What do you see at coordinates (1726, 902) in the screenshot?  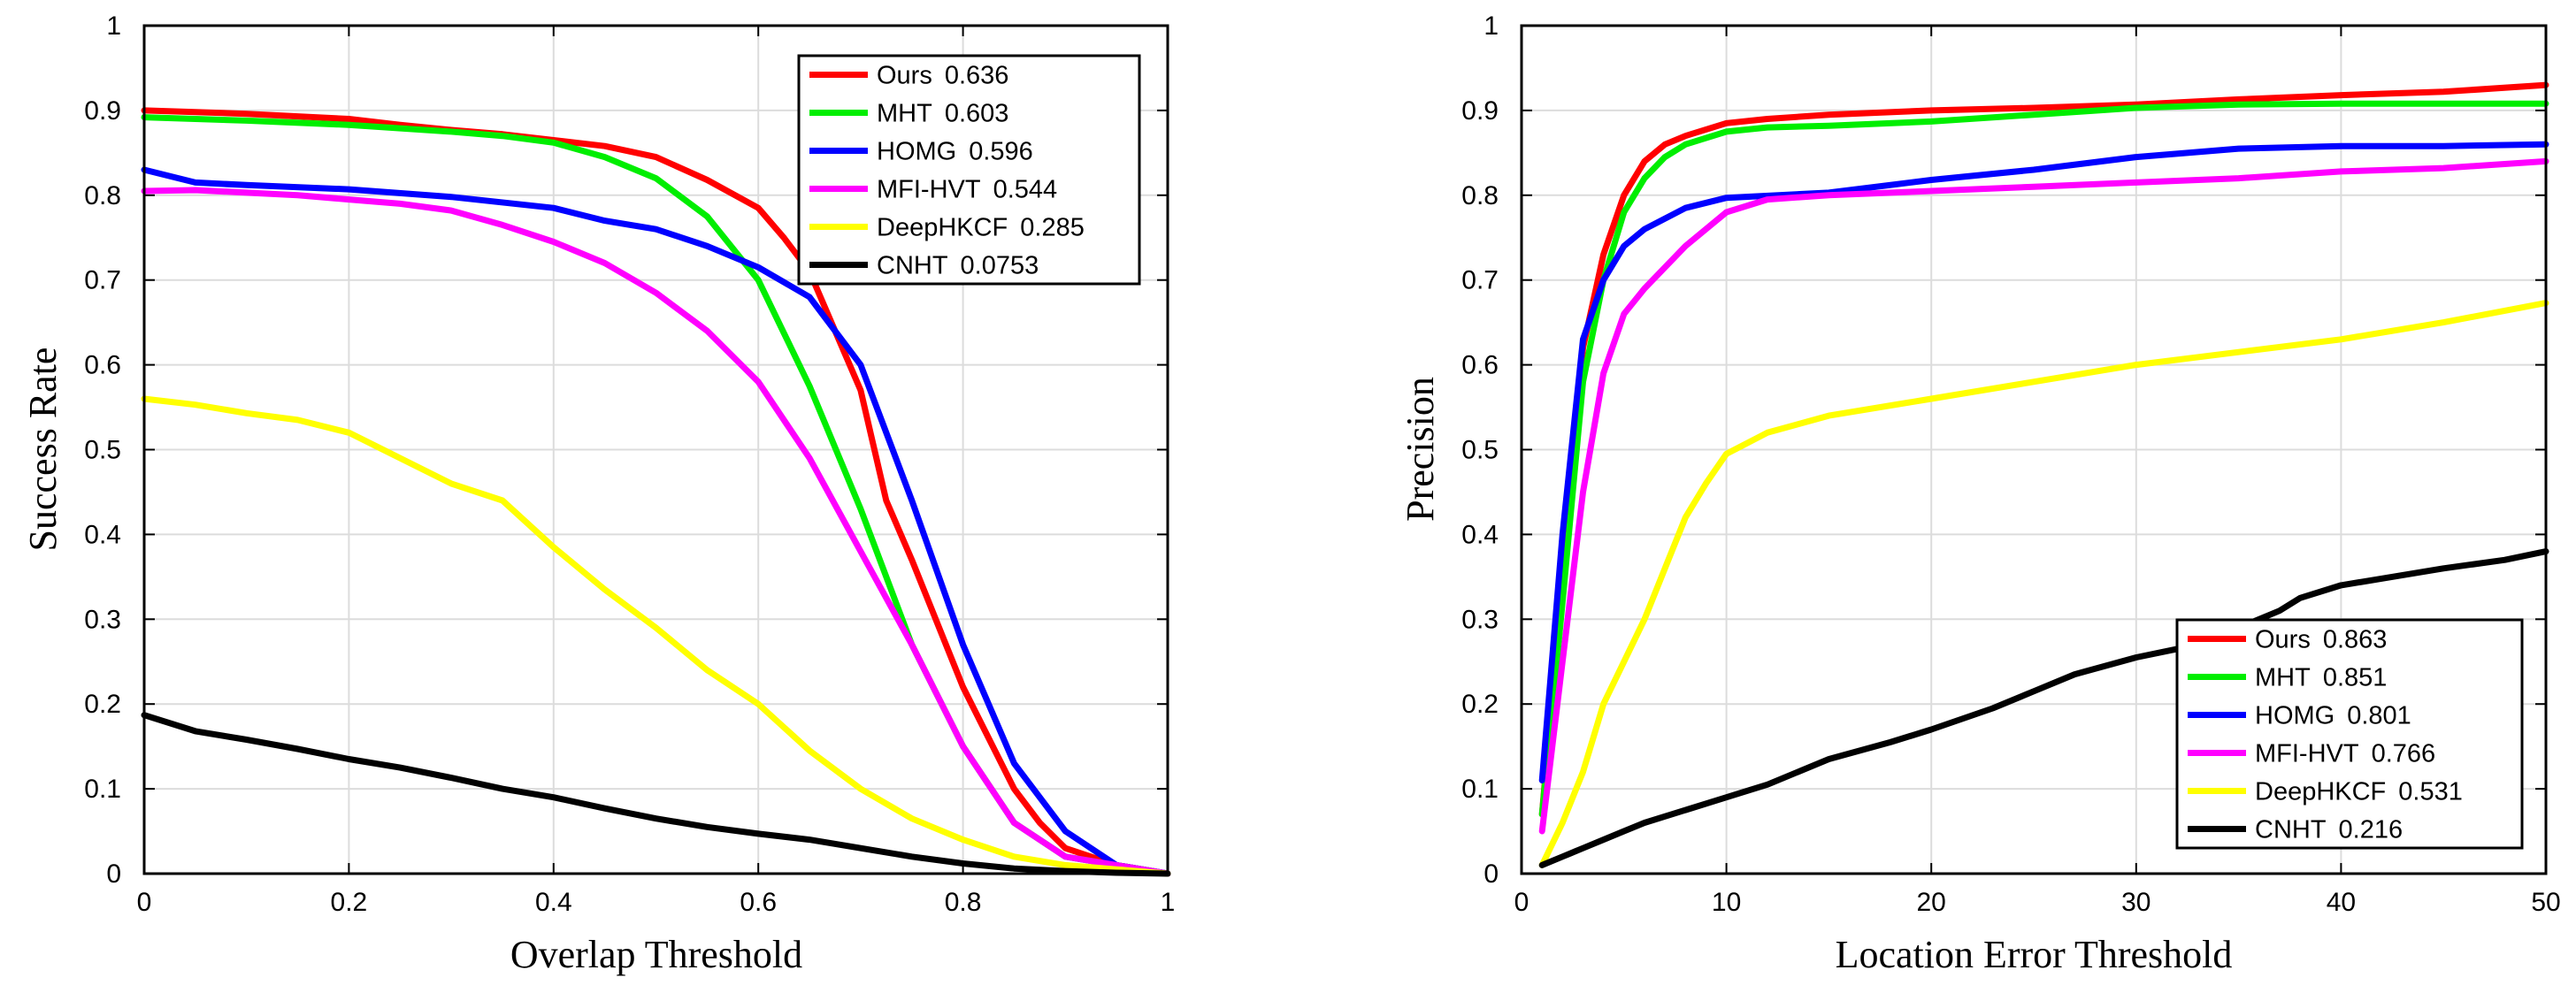 I see `x-tick-label: 10` at bounding box center [1726, 902].